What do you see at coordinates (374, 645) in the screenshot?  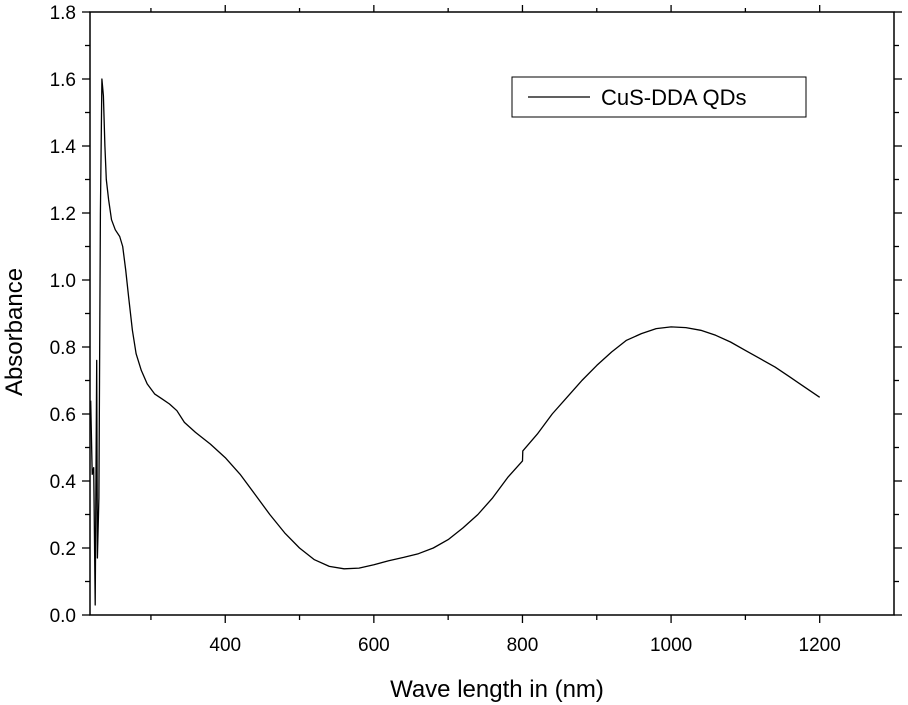 I see `x-tick-label: 600` at bounding box center [374, 645].